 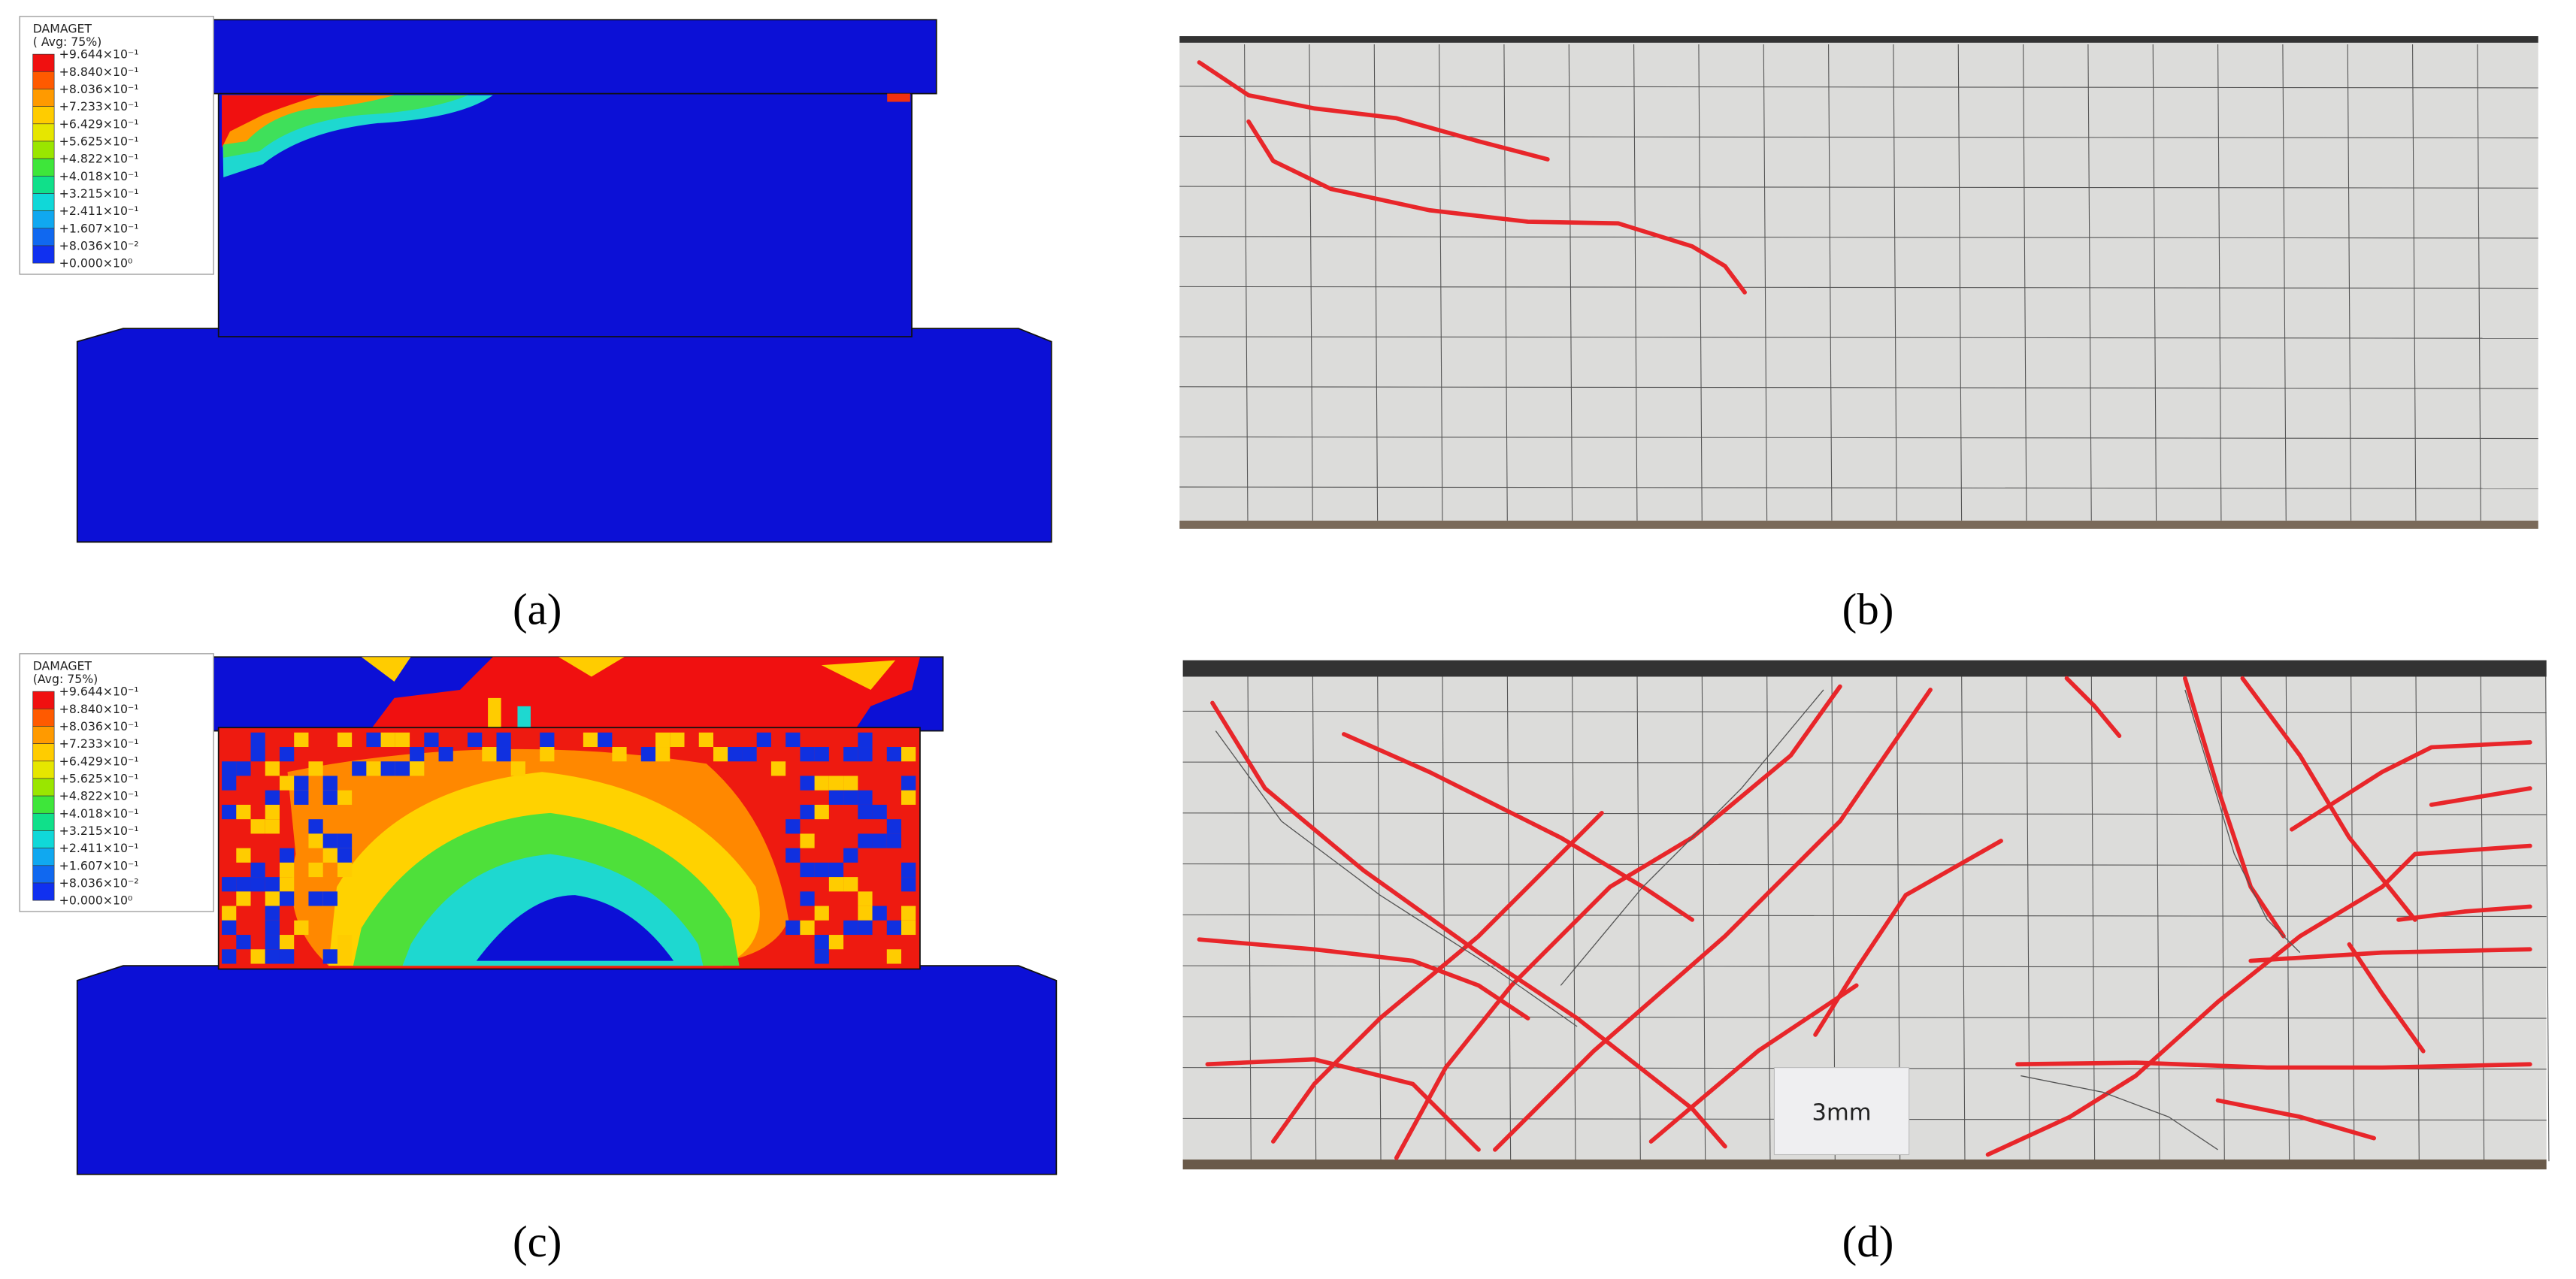 I want to click on panel-label: (a), so click(x=537, y=609).